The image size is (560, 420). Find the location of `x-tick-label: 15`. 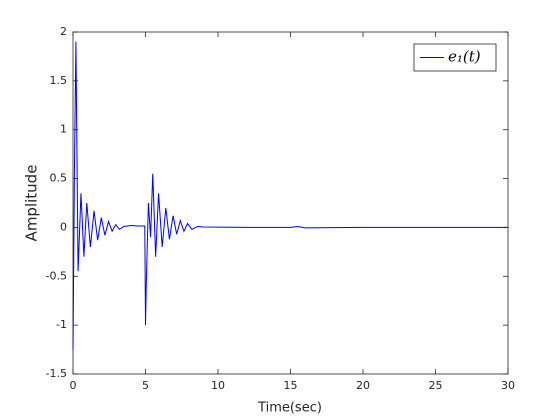

x-tick-label: 15 is located at coordinates (291, 385).